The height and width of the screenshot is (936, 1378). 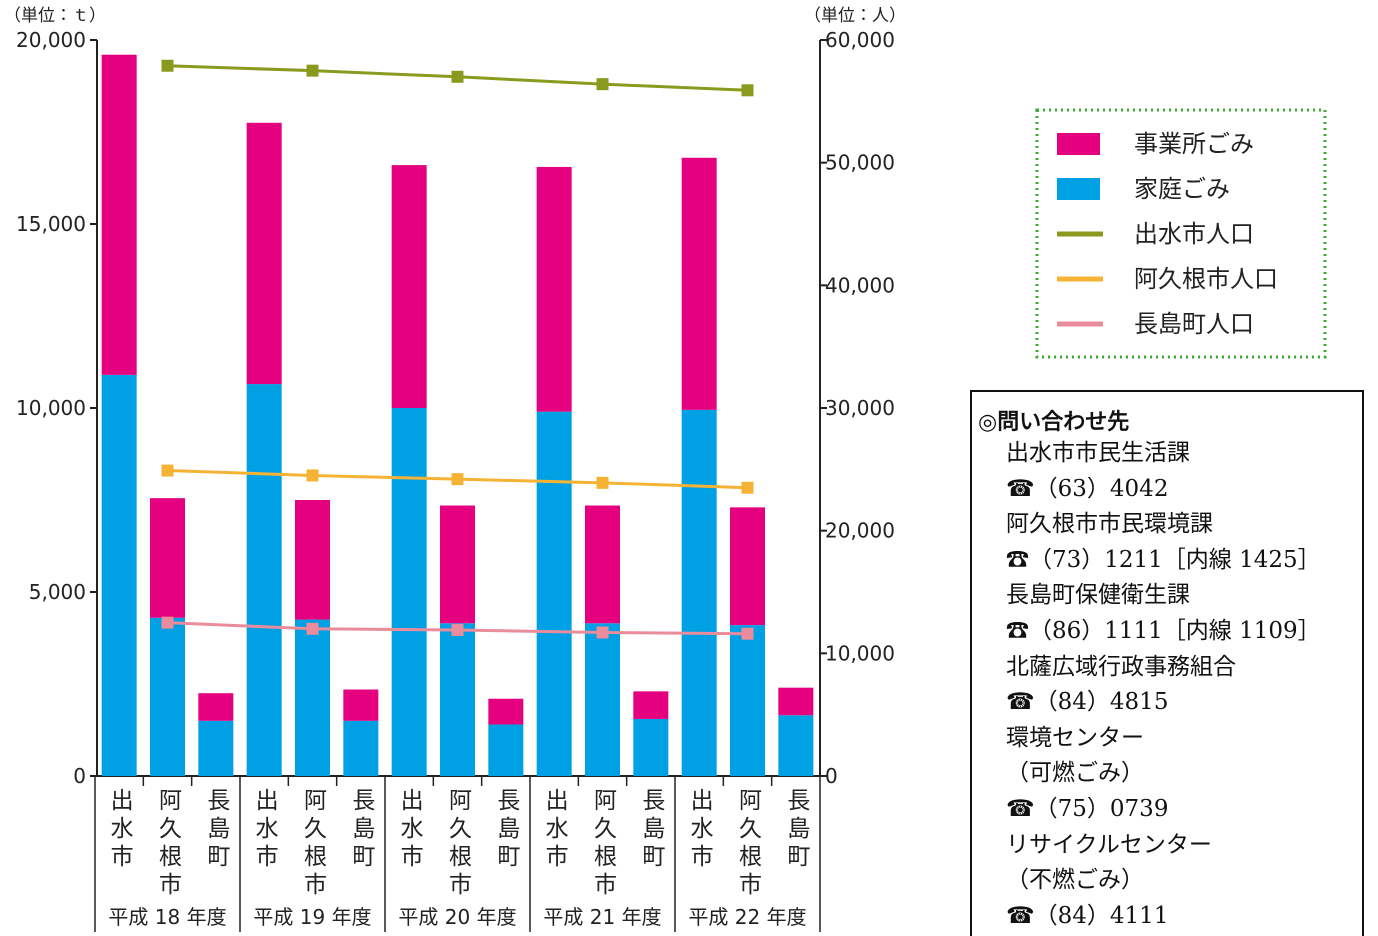 What do you see at coordinates (79, 776) in the screenshot?
I see `y-tick-label: 0` at bounding box center [79, 776].